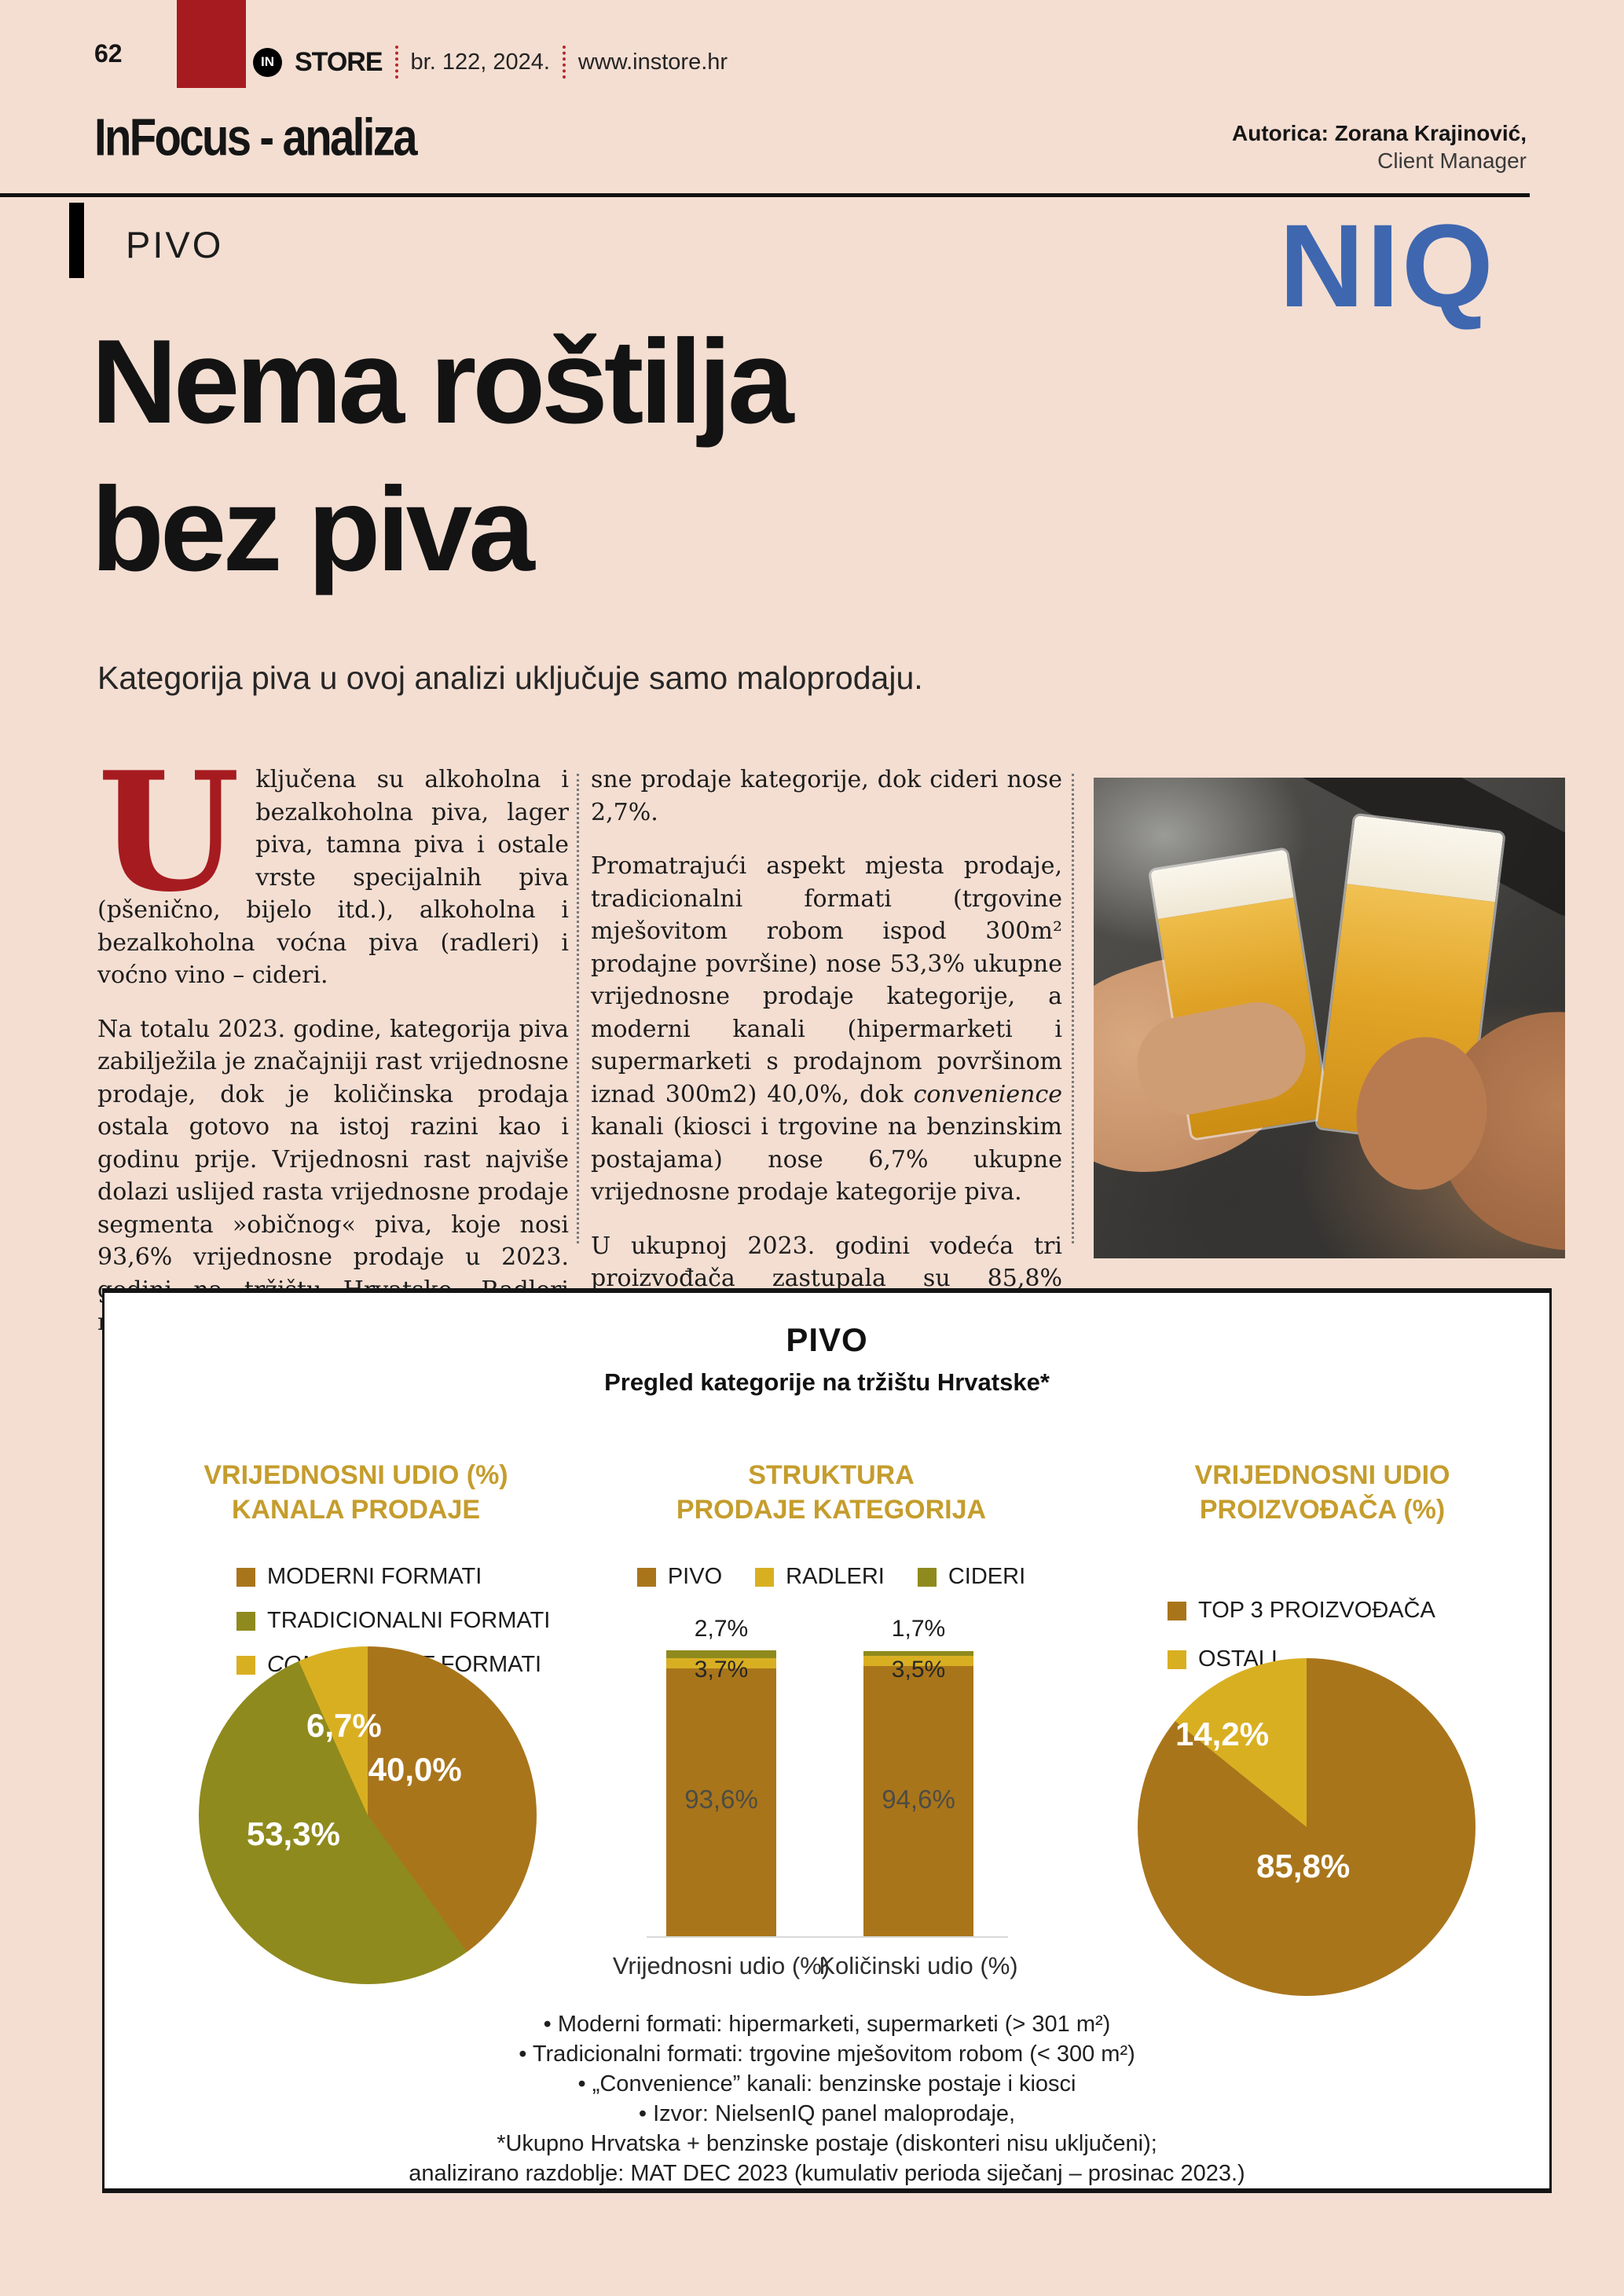  What do you see at coordinates (339, 62) in the screenshot?
I see `instore-logo-text: STORE` at bounding box center [339, 62].